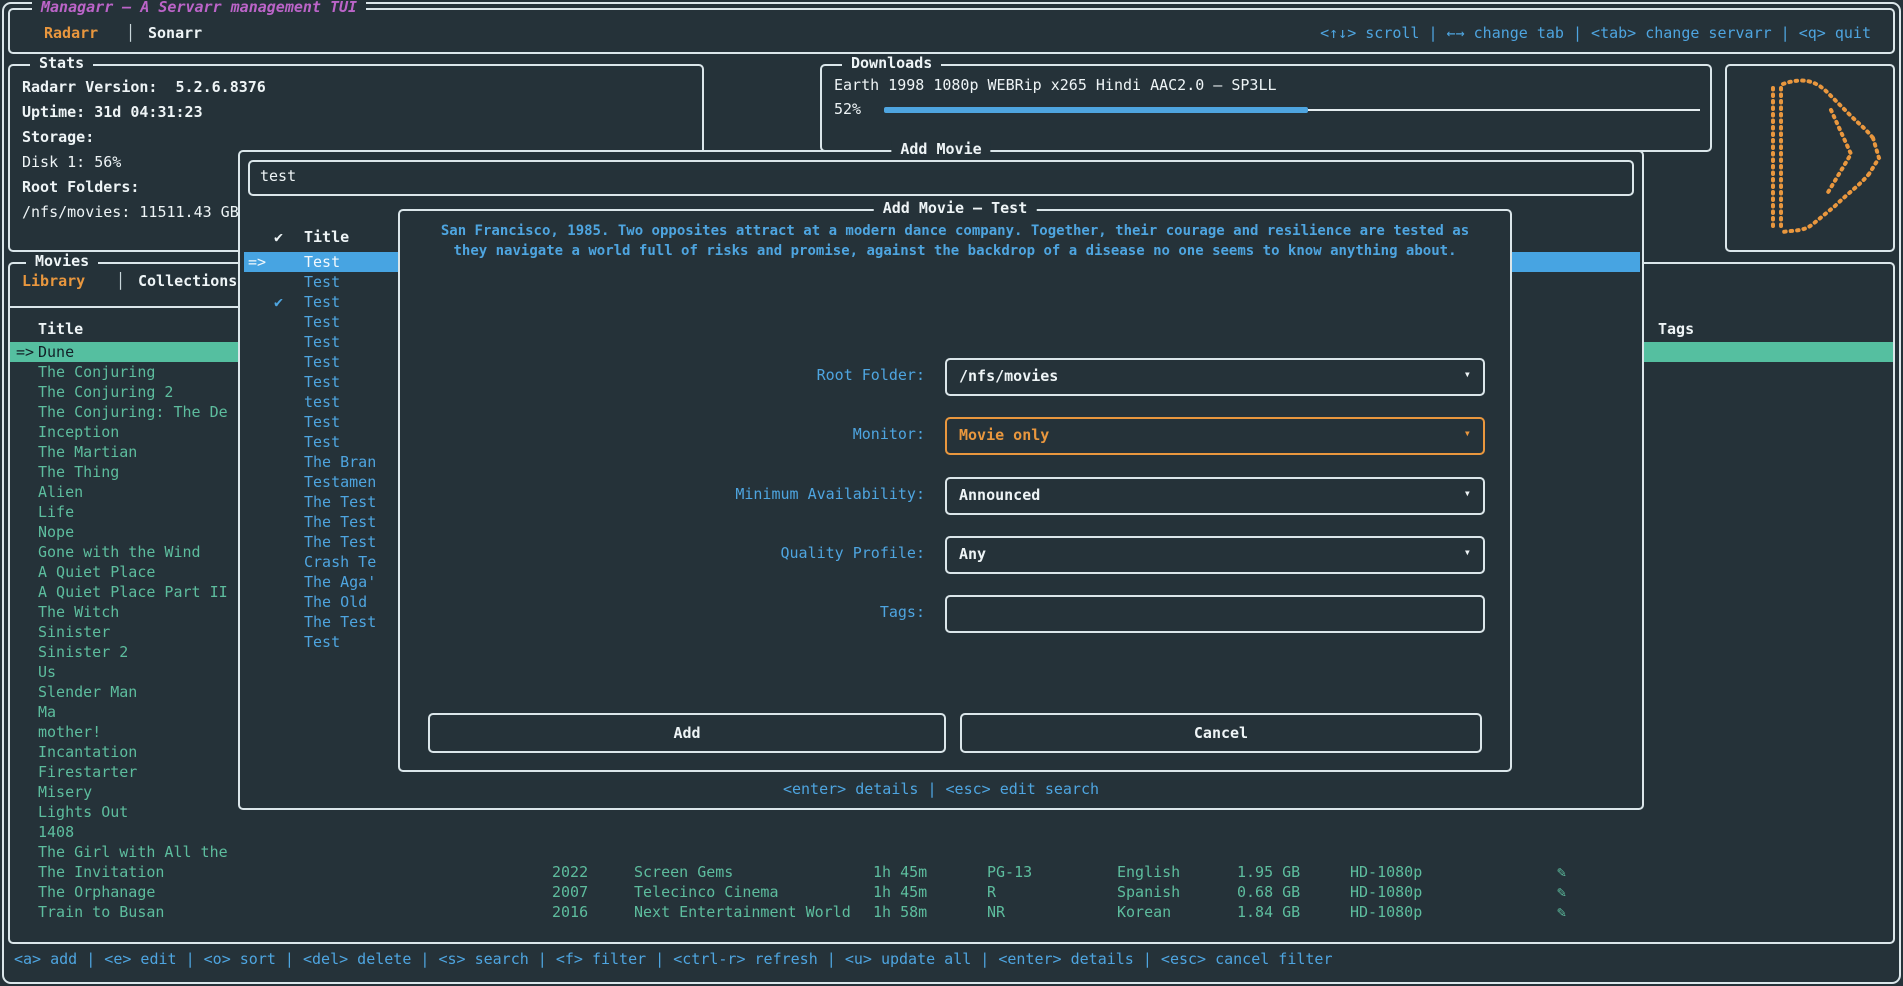 The image size is (1903, 986). I want to click on movie-row: The Martian, so click(951, 452).